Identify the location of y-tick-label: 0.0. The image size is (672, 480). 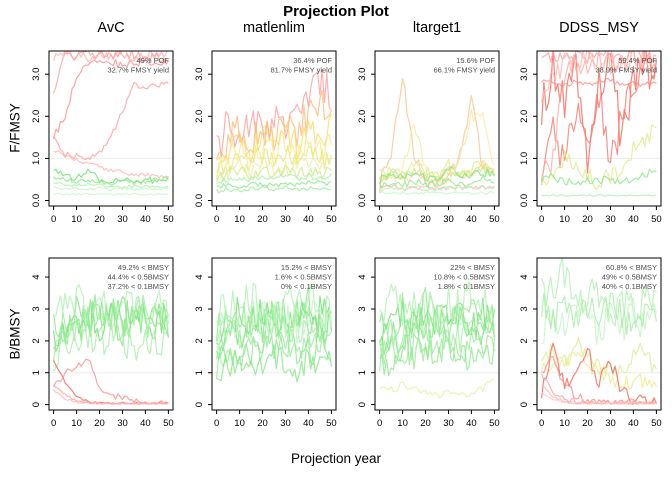
(524, 200).